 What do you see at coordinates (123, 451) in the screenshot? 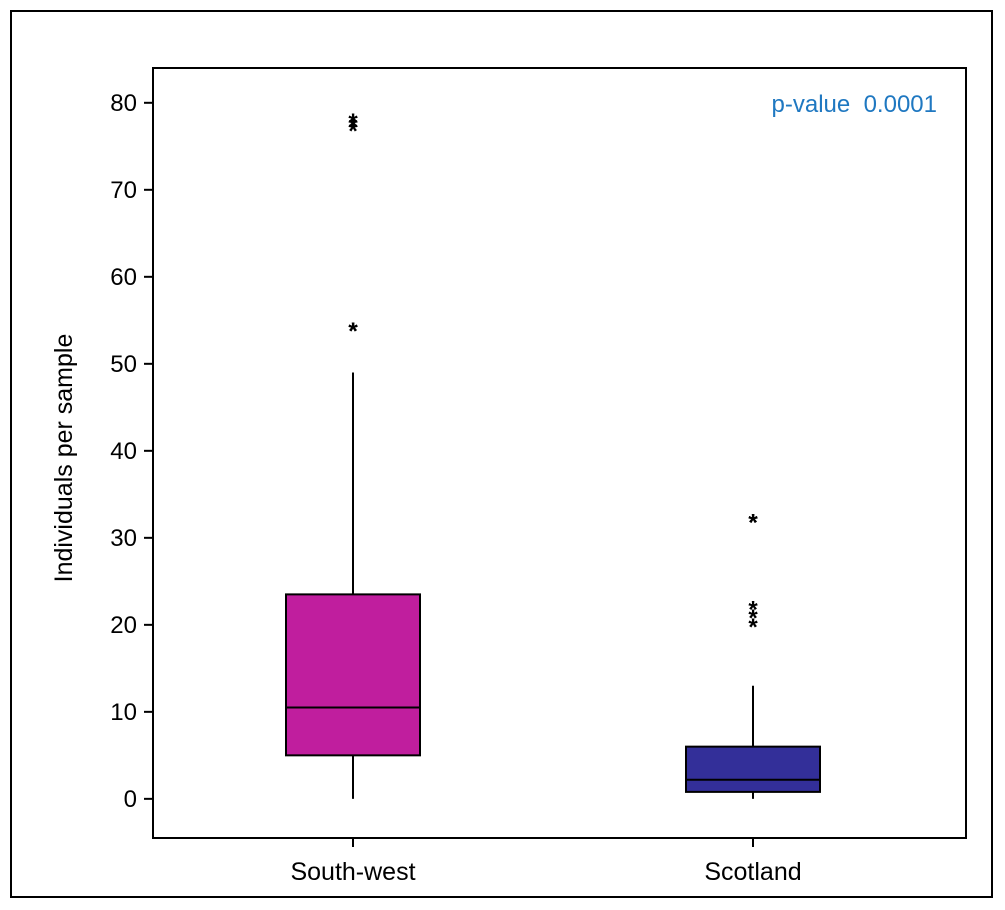
I see `y-tick-label: 40` at bounding box center [123, 451].